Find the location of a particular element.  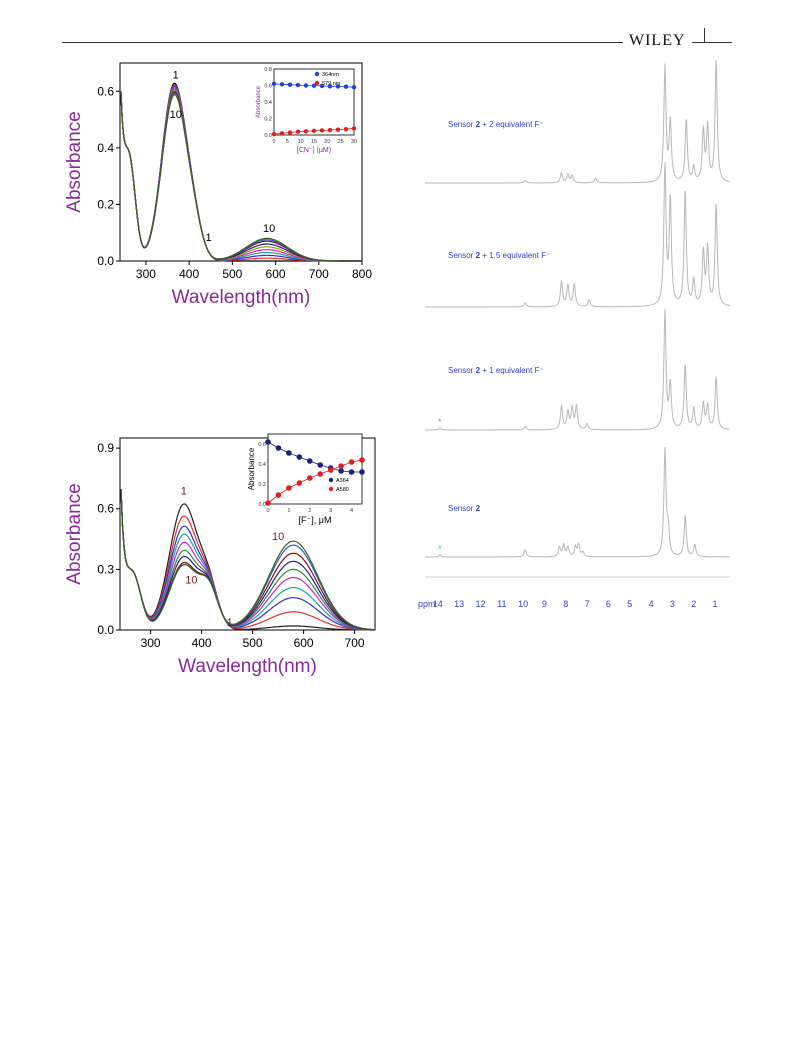

y-tick-label: 0.0 is located at coordinates (105, 261).